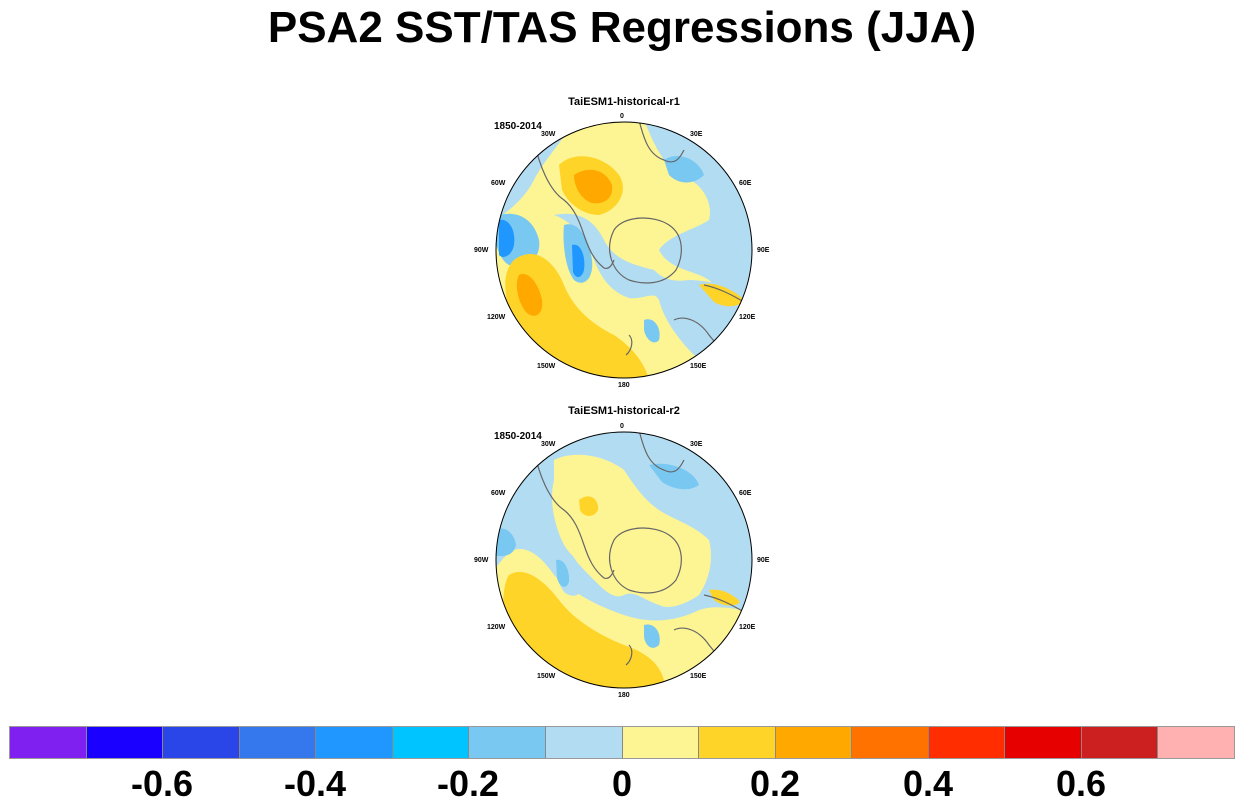 The width and height of the screenshot is (1244, 807). What do you see at coordinates (763, 250) in the screenshot?
I see `panel-1-lon-label: 90E` at bounding box center [763, 250].